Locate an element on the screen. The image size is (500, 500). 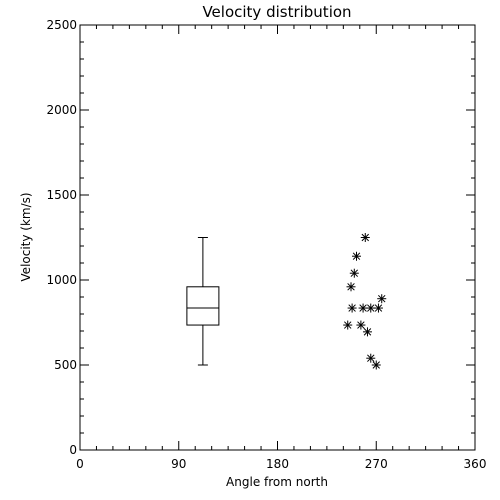
y-tick-label: 1000 is located at coordinates (61, 280).